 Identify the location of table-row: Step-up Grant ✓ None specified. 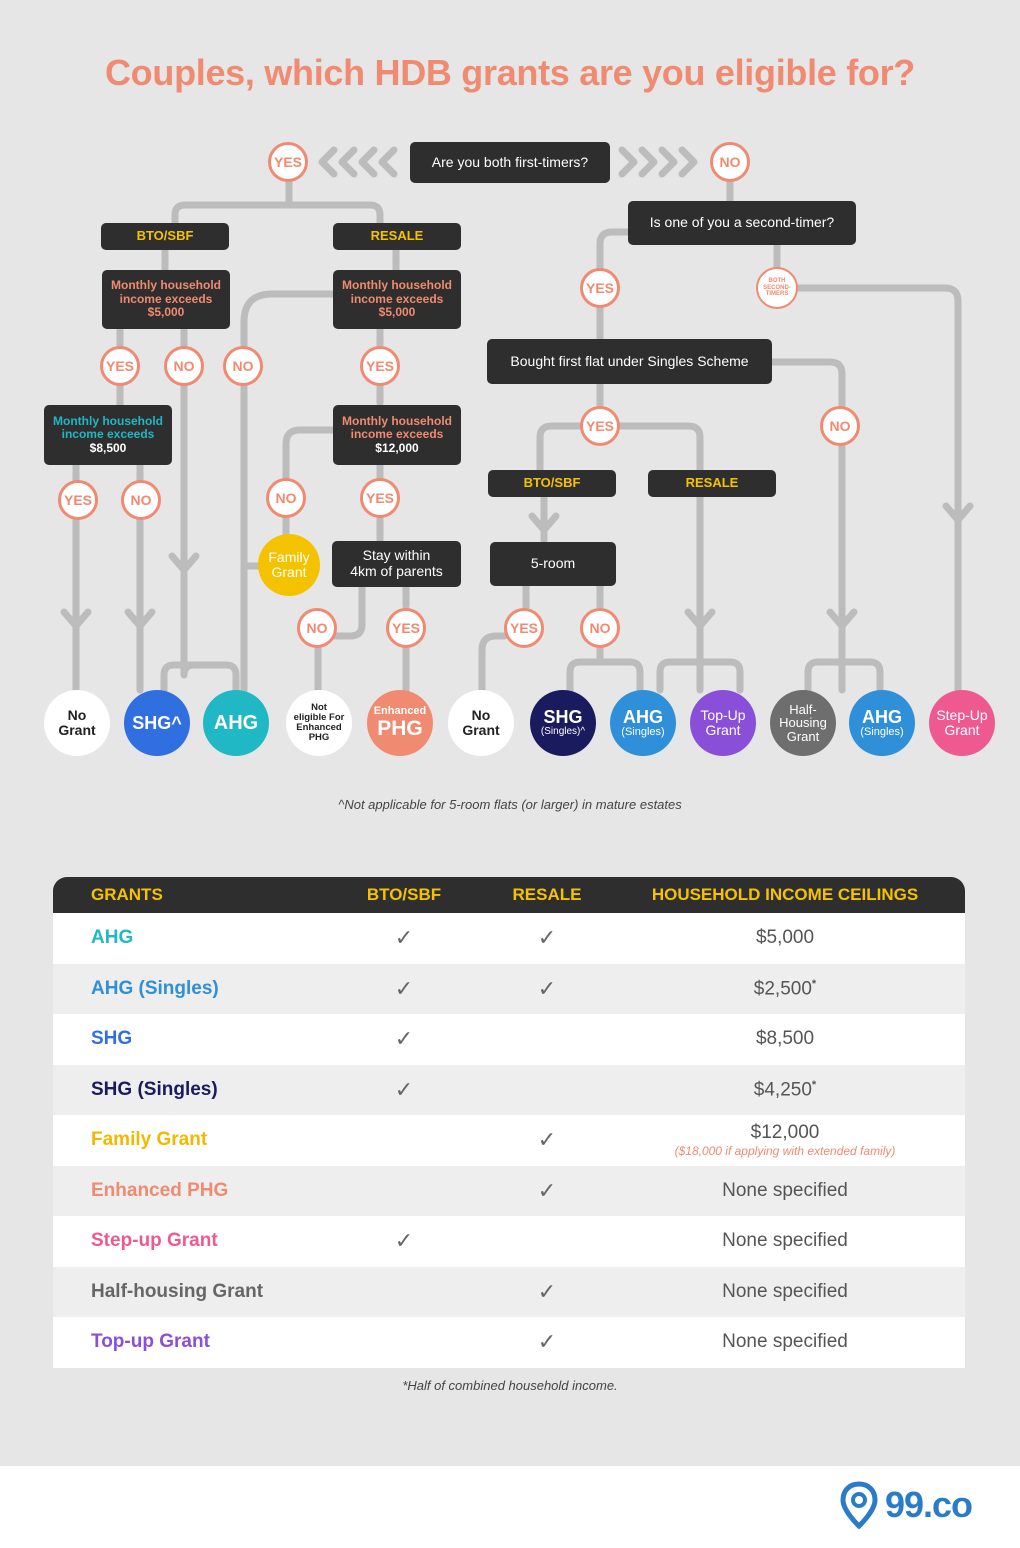
(509, 1241).